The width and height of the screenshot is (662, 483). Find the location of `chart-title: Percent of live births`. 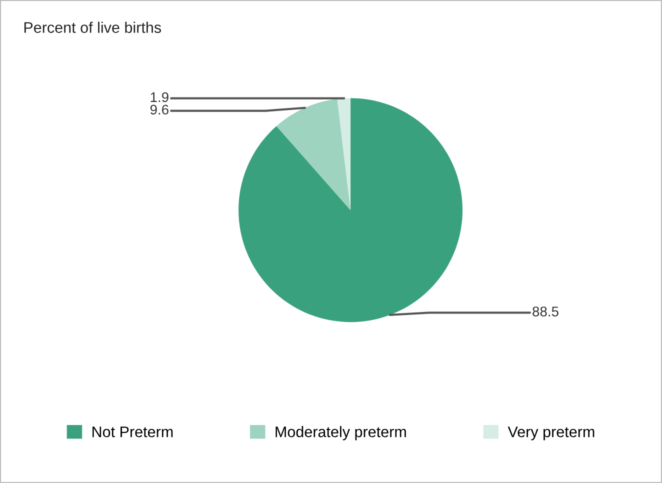

chart-title: Percent of live births is located at coordinates (93, 27).